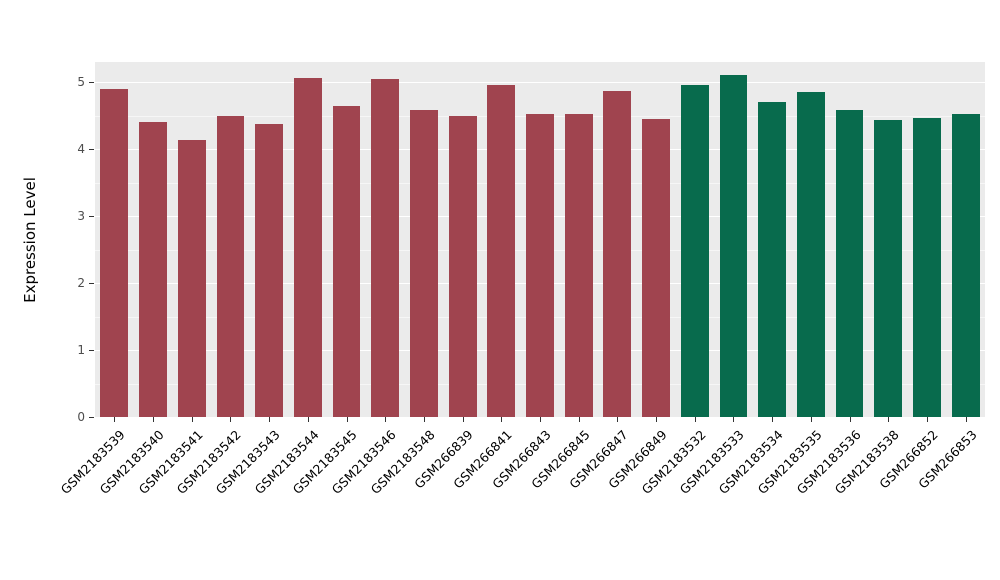  What do you see at coordinates (81, 283) in the screenshot?
I see `y-tick-label: 2` at bounding box center [81, 283].